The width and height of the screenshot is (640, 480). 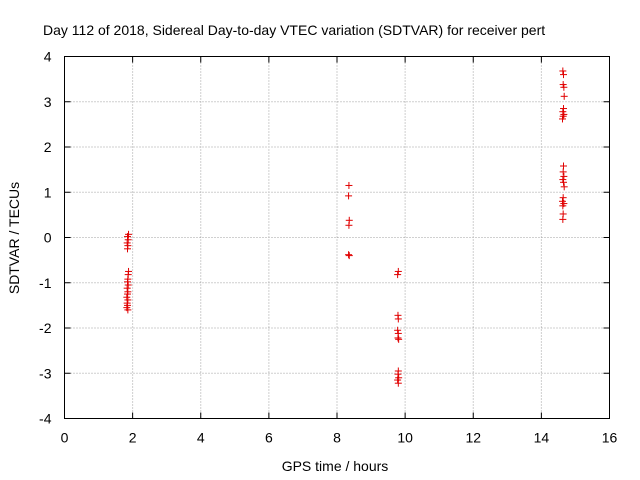 I want to click on x-tick-label: 16, so click(x=610, y=438).